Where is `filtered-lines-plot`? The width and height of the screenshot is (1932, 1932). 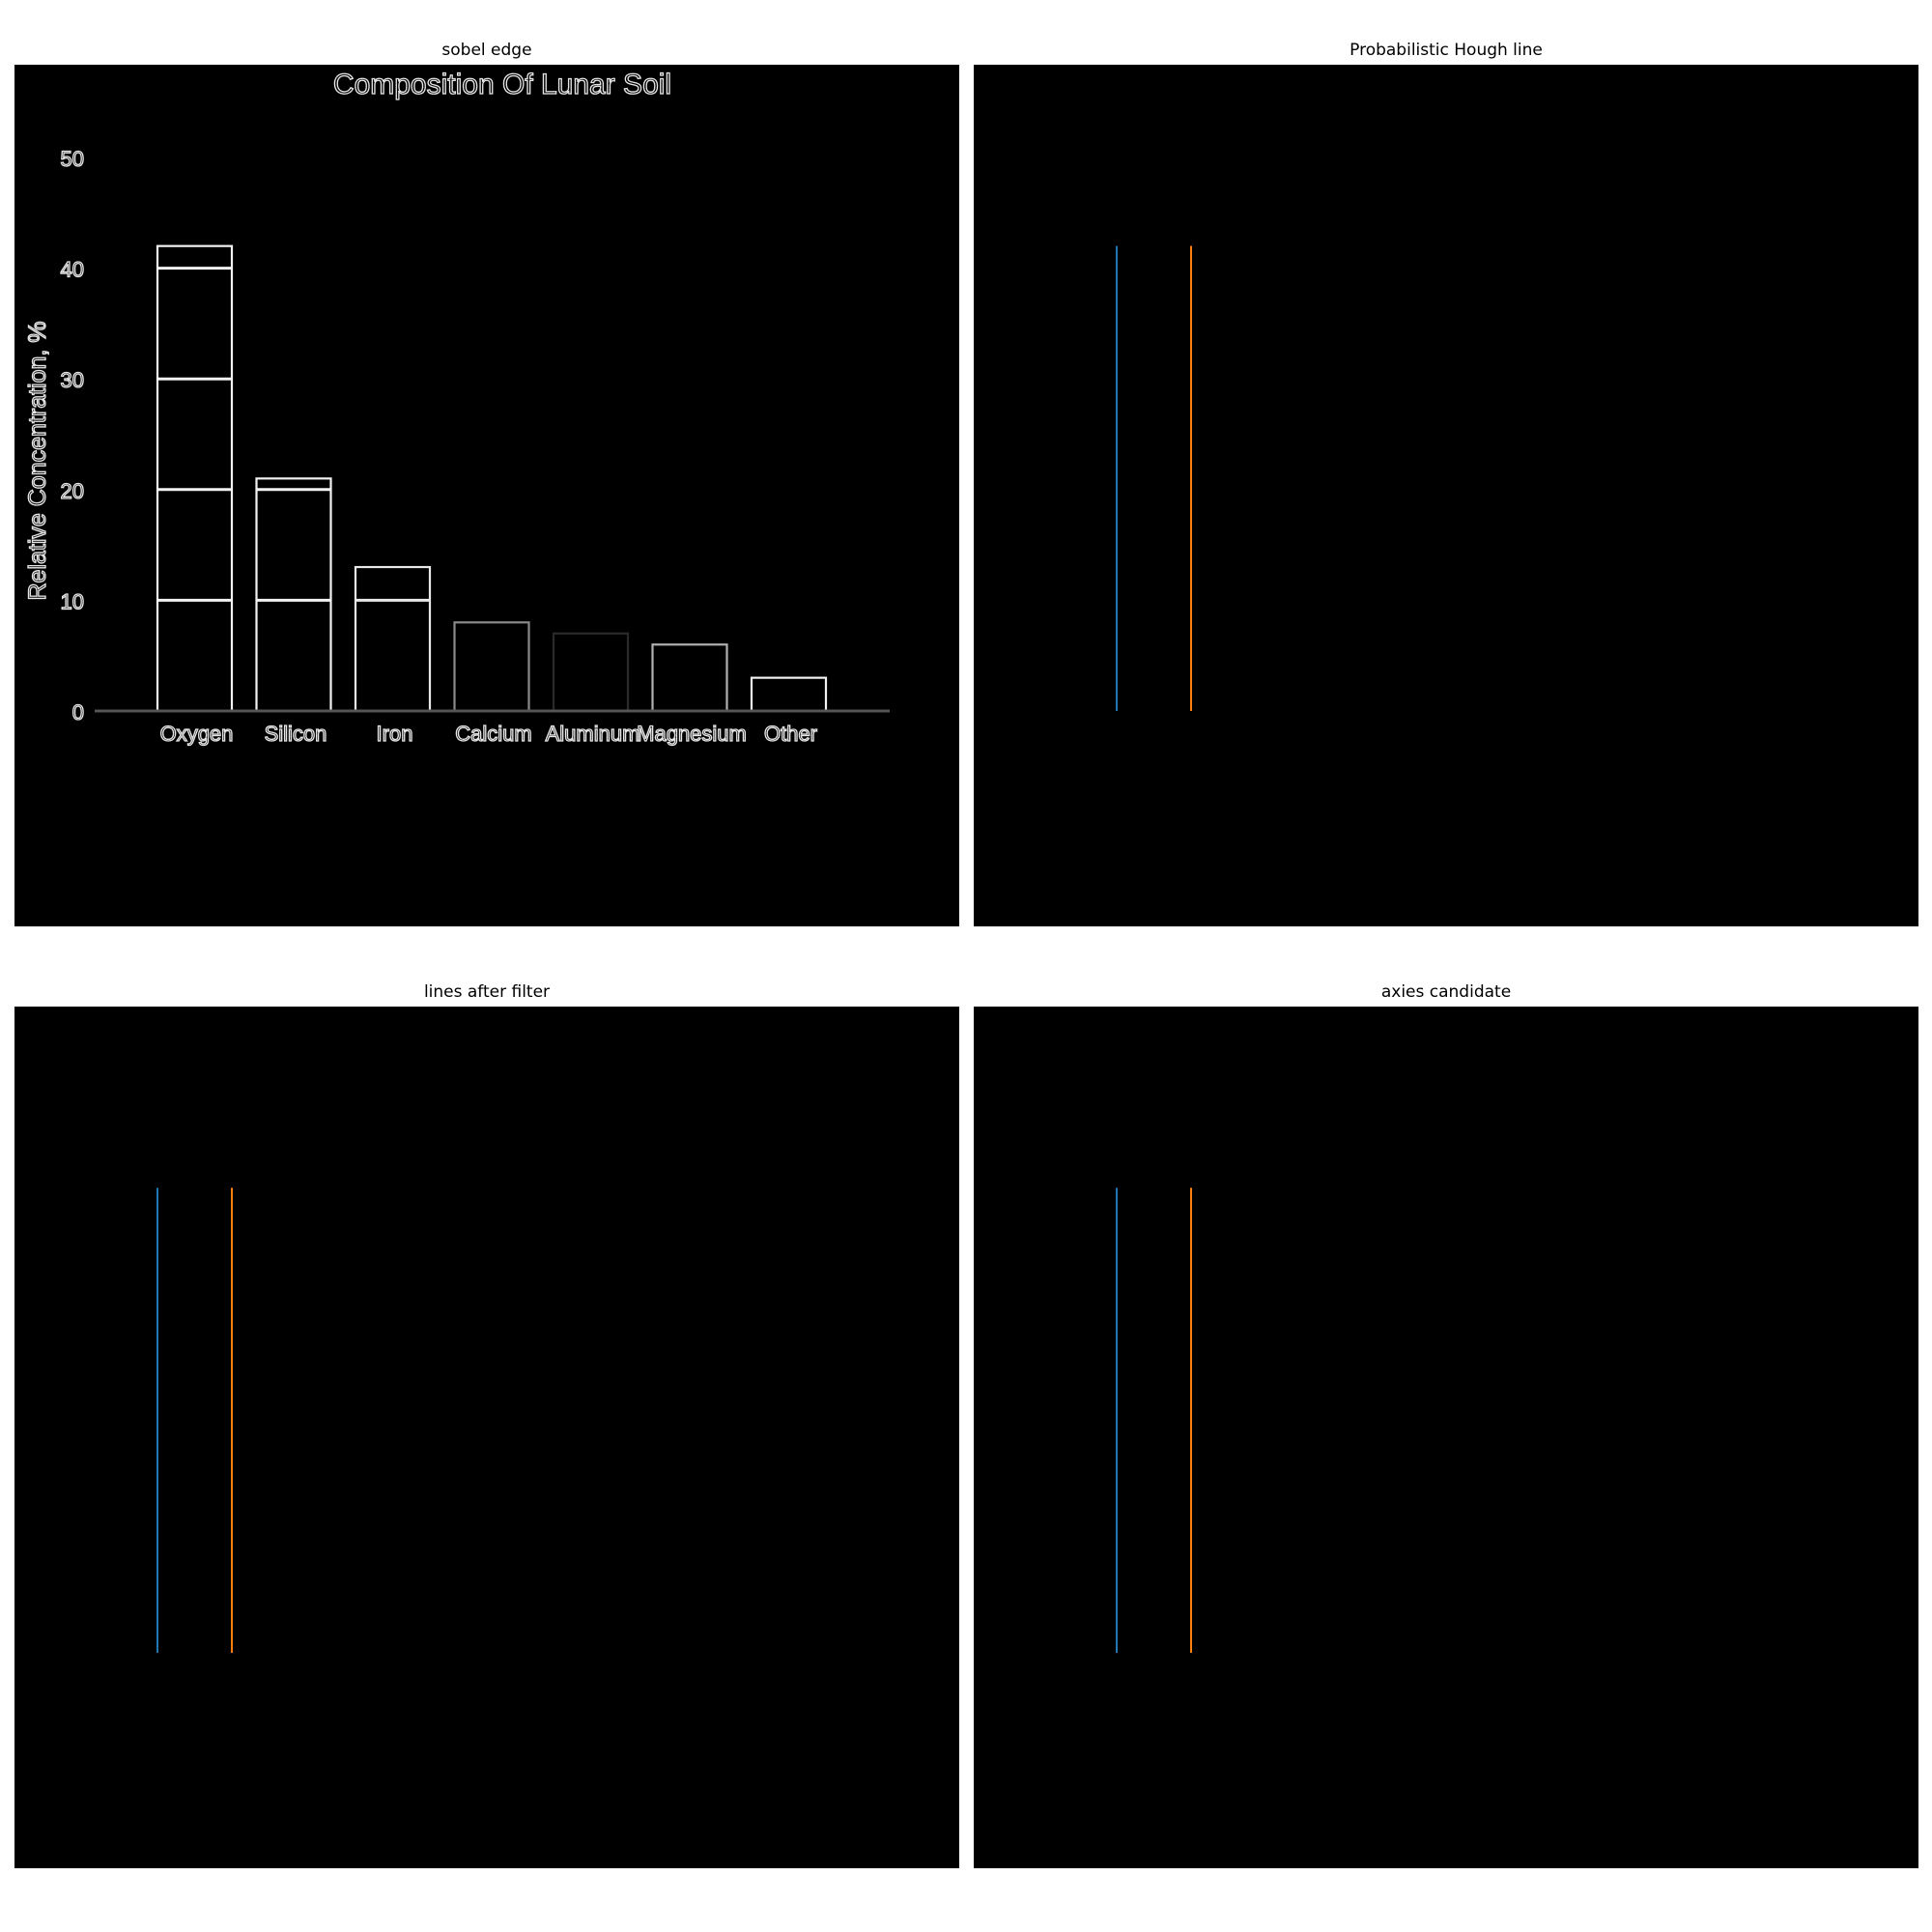
filtered-lines-plot is located at coordinates (194, 1420).